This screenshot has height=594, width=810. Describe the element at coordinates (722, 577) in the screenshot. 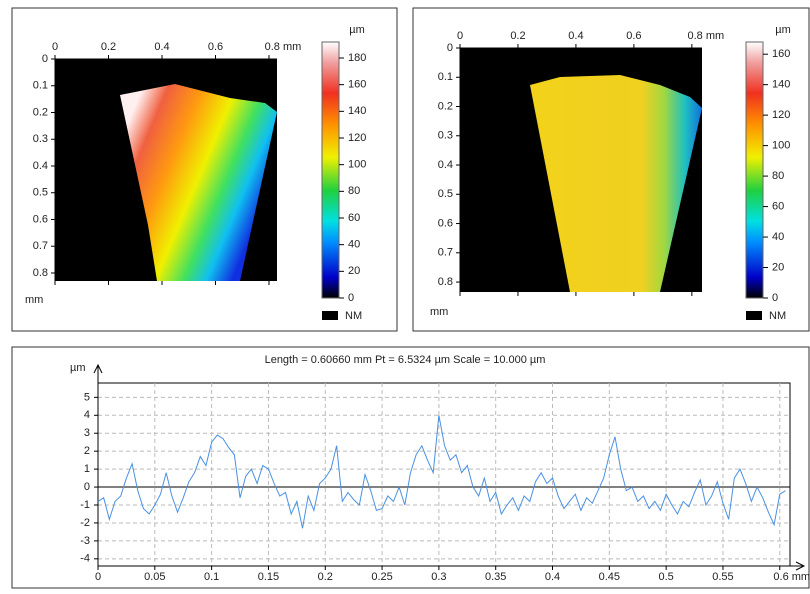

I see `x-tick-label: 0.55` at that location.